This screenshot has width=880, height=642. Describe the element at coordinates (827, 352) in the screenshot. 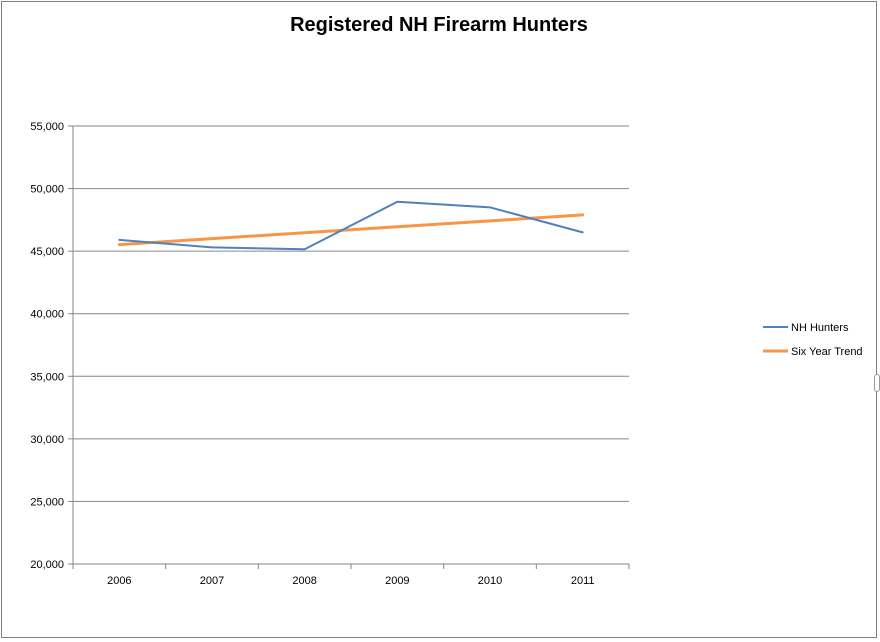

I see `legend-label: Six Year Trend` at that location.